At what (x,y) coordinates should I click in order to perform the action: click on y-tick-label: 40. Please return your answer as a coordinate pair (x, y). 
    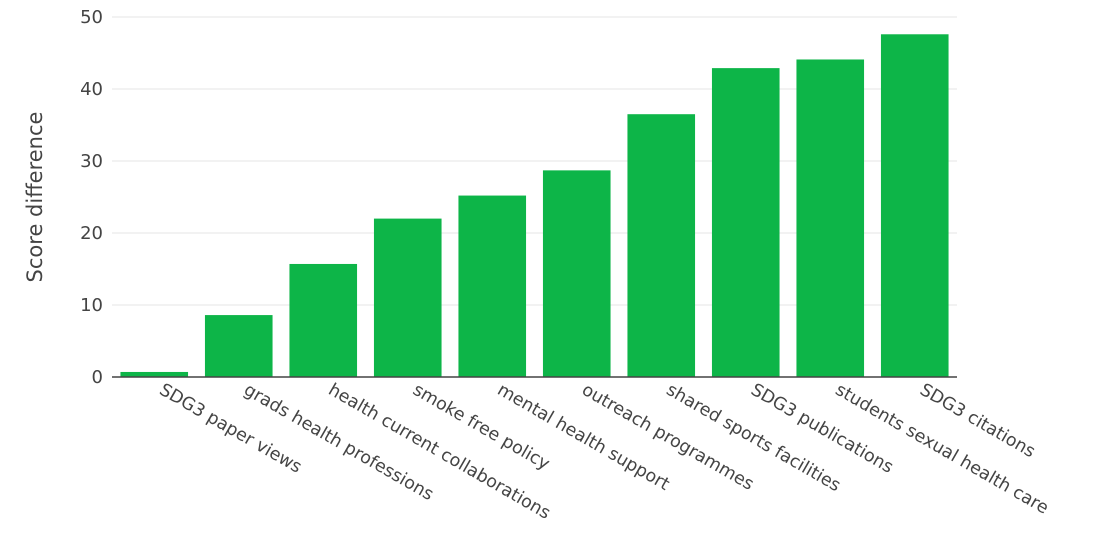
    Looking at the image, I should click on (91, 89).